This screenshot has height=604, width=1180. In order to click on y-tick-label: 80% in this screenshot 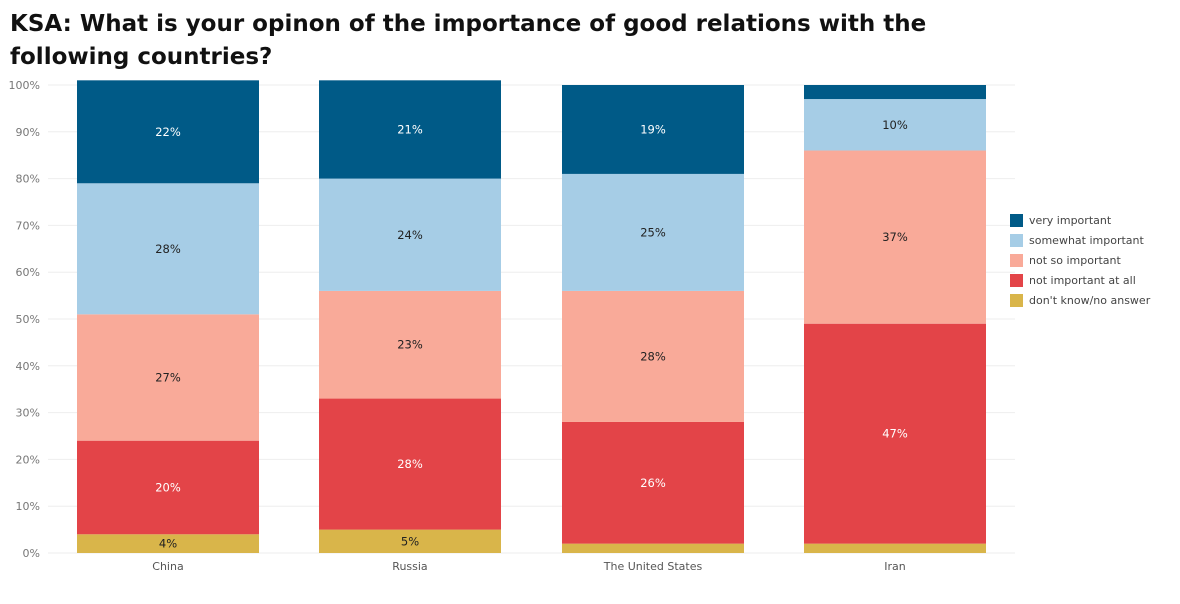, I will do `click(28, 179)`.